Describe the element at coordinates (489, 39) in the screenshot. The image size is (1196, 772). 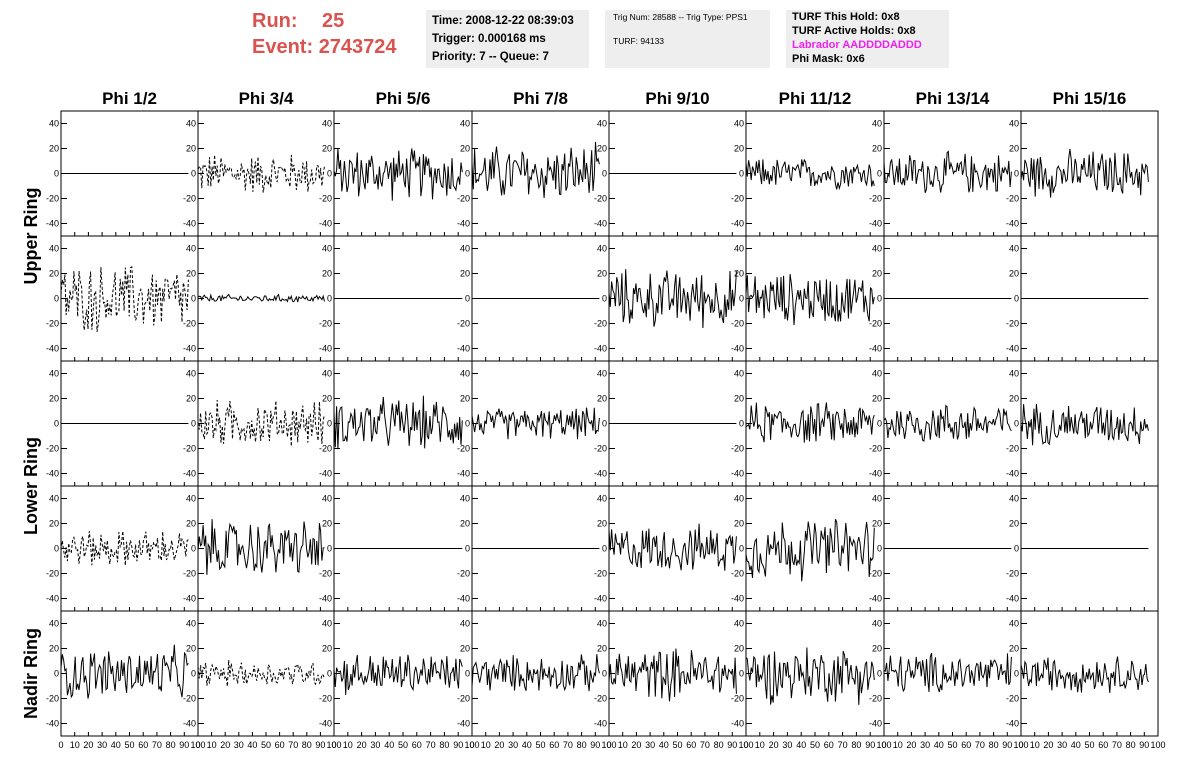
I see `trigger-text: Trigger: 0.000168 ms` at that location.